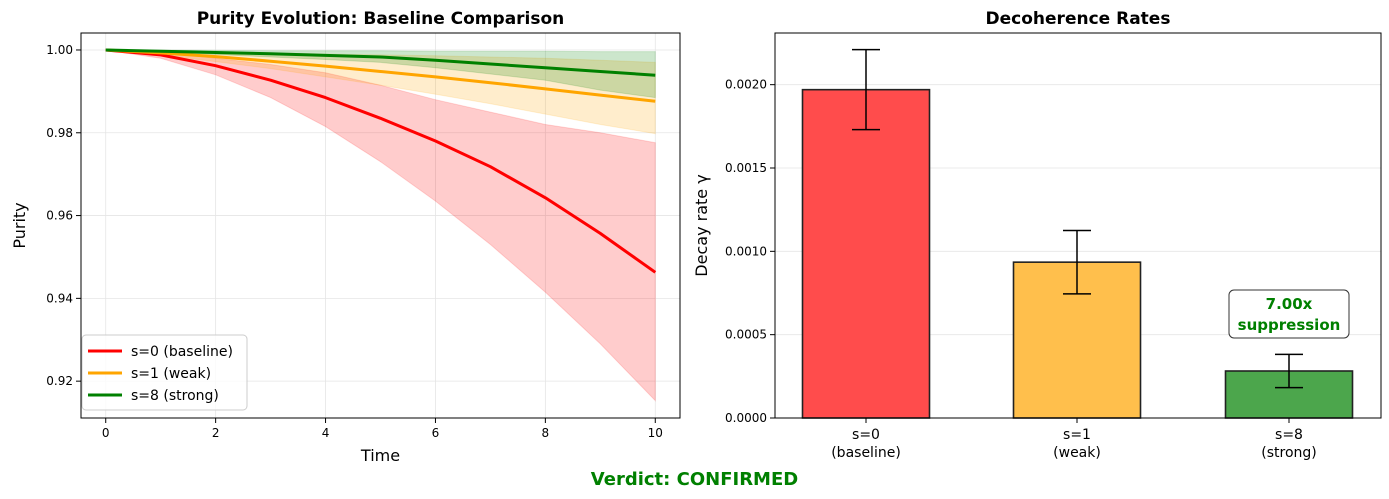  I want to click on legend-label: s=1 (weak), so click(171, 374).